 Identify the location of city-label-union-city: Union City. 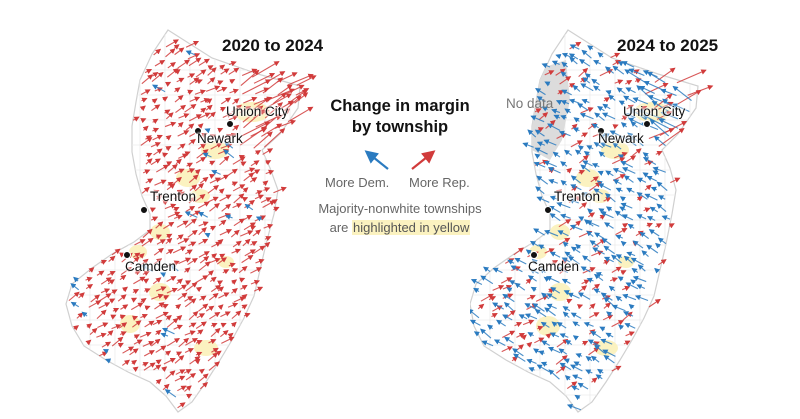
(654, 111).